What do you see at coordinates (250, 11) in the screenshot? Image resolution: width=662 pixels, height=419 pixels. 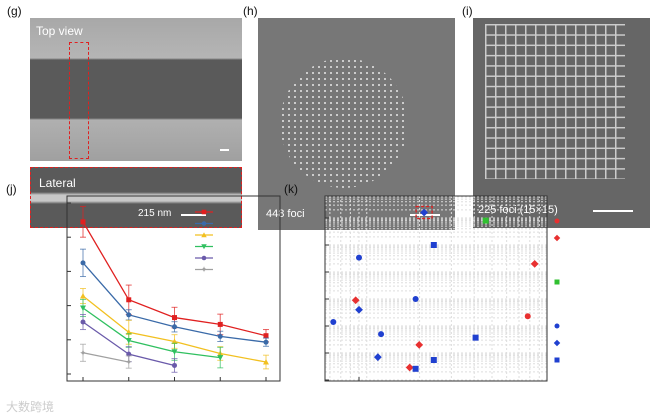 I see `panel-label-h: (h)` at bounding box center [250, 11].